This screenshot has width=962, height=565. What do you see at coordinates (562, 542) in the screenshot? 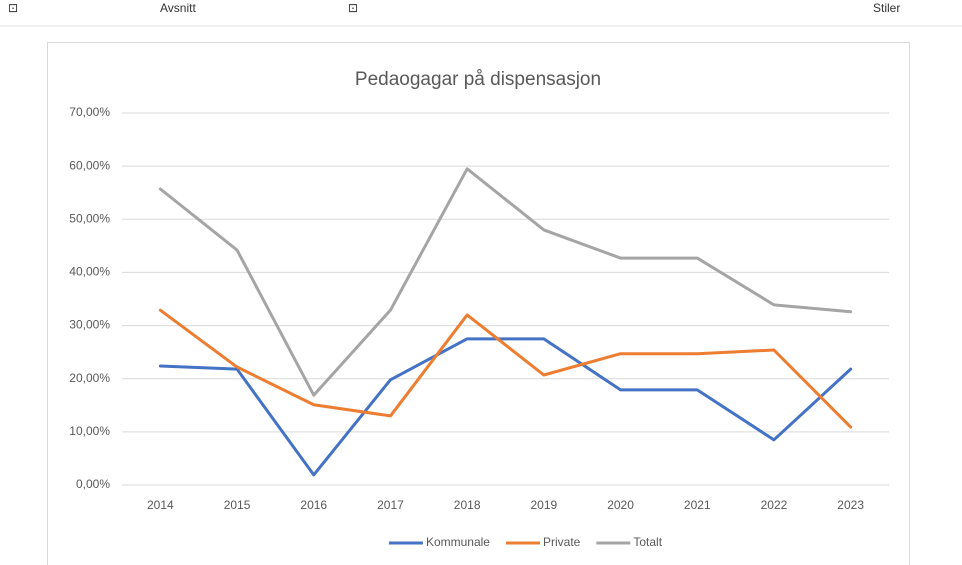
I see `legend-label: Private` at bounding box center [562, 542].